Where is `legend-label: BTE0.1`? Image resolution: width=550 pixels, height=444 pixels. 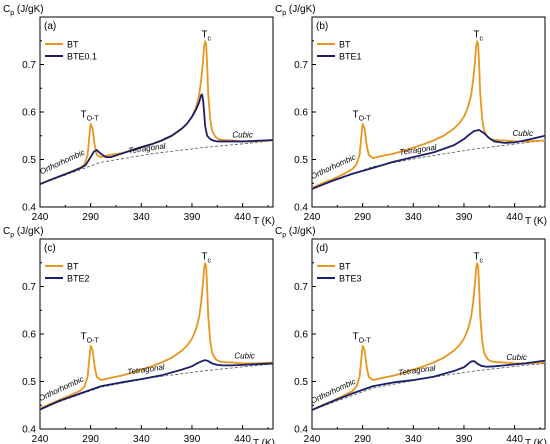
legend-label: BTE0.1 is located at coordinates (82, 57).